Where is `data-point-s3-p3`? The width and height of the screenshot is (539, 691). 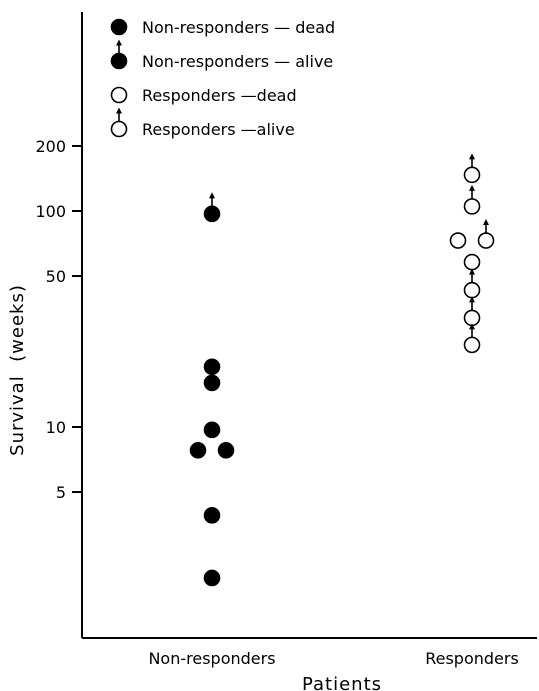
data-point-s3-p3 is located at coordinates (472, 283).